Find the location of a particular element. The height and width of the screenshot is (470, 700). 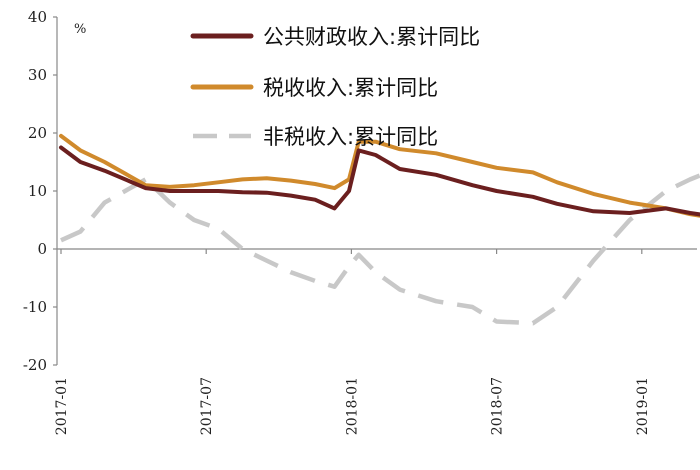

y-tick-label: 40 is located at coordinates (37, 17).